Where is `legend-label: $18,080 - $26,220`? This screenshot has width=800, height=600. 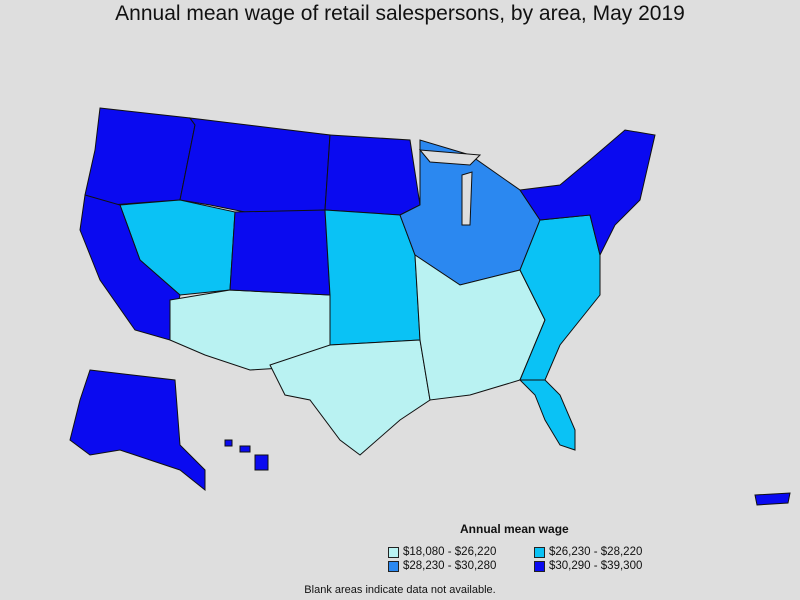 legend-label: $18,080 - $26,220 is located at coordinates (450, 552).